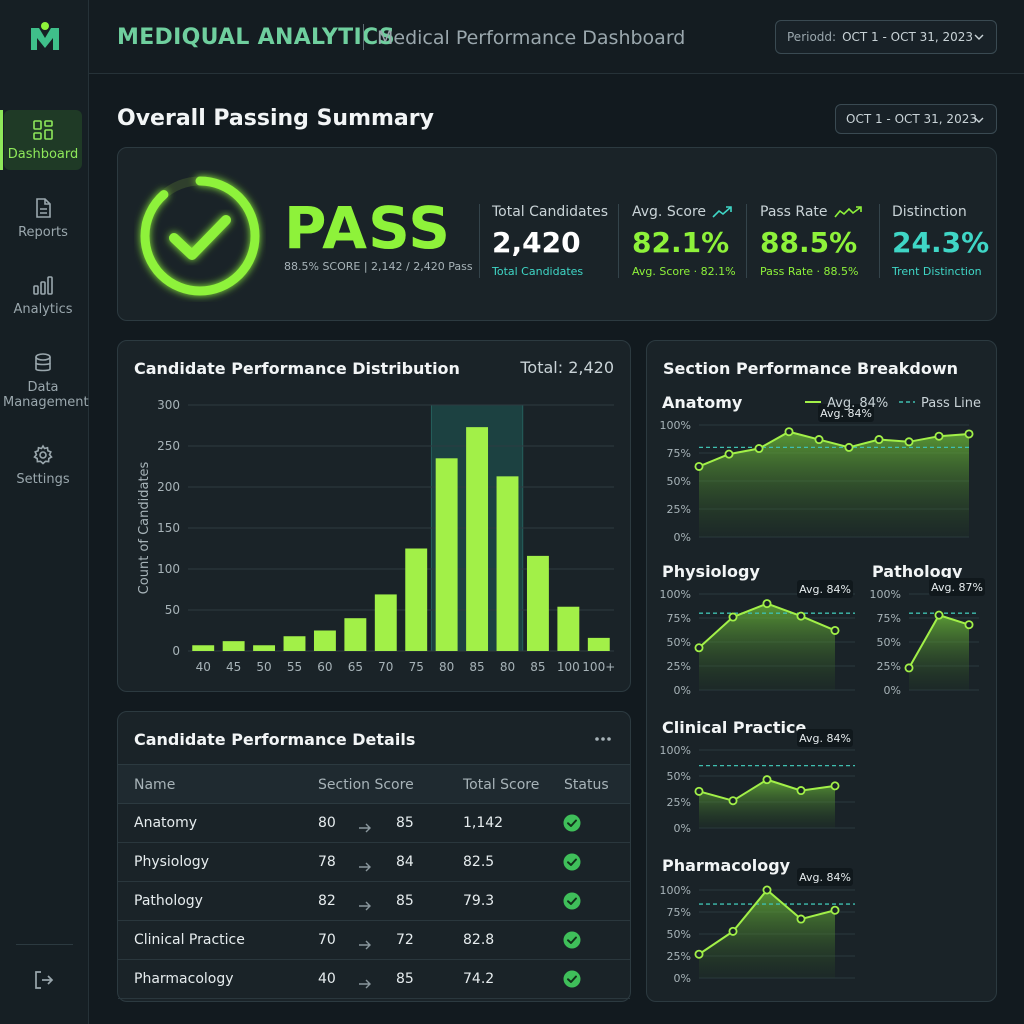 The image size is (1024, 1024). What do you see at coordinates (702, 402) in the screenshot?
I see `section-chart-title: Anatomy` at bounding box center [702, 402].